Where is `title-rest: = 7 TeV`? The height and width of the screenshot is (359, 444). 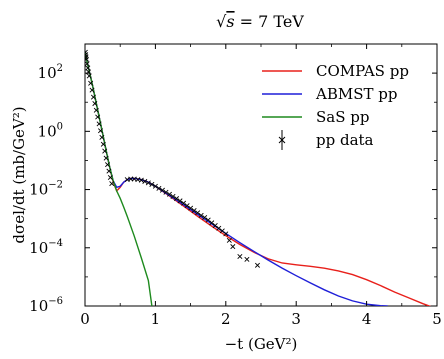 title-rest: = 7 TeV is located at coordinates (270, 21).